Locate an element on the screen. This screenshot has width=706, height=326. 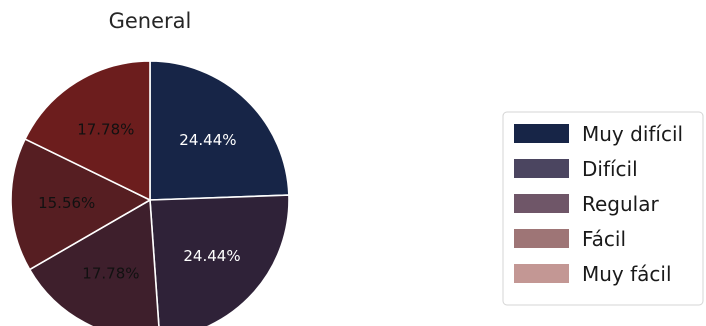
slice-label-3: 17.78% is located at coordinates (110, 274).